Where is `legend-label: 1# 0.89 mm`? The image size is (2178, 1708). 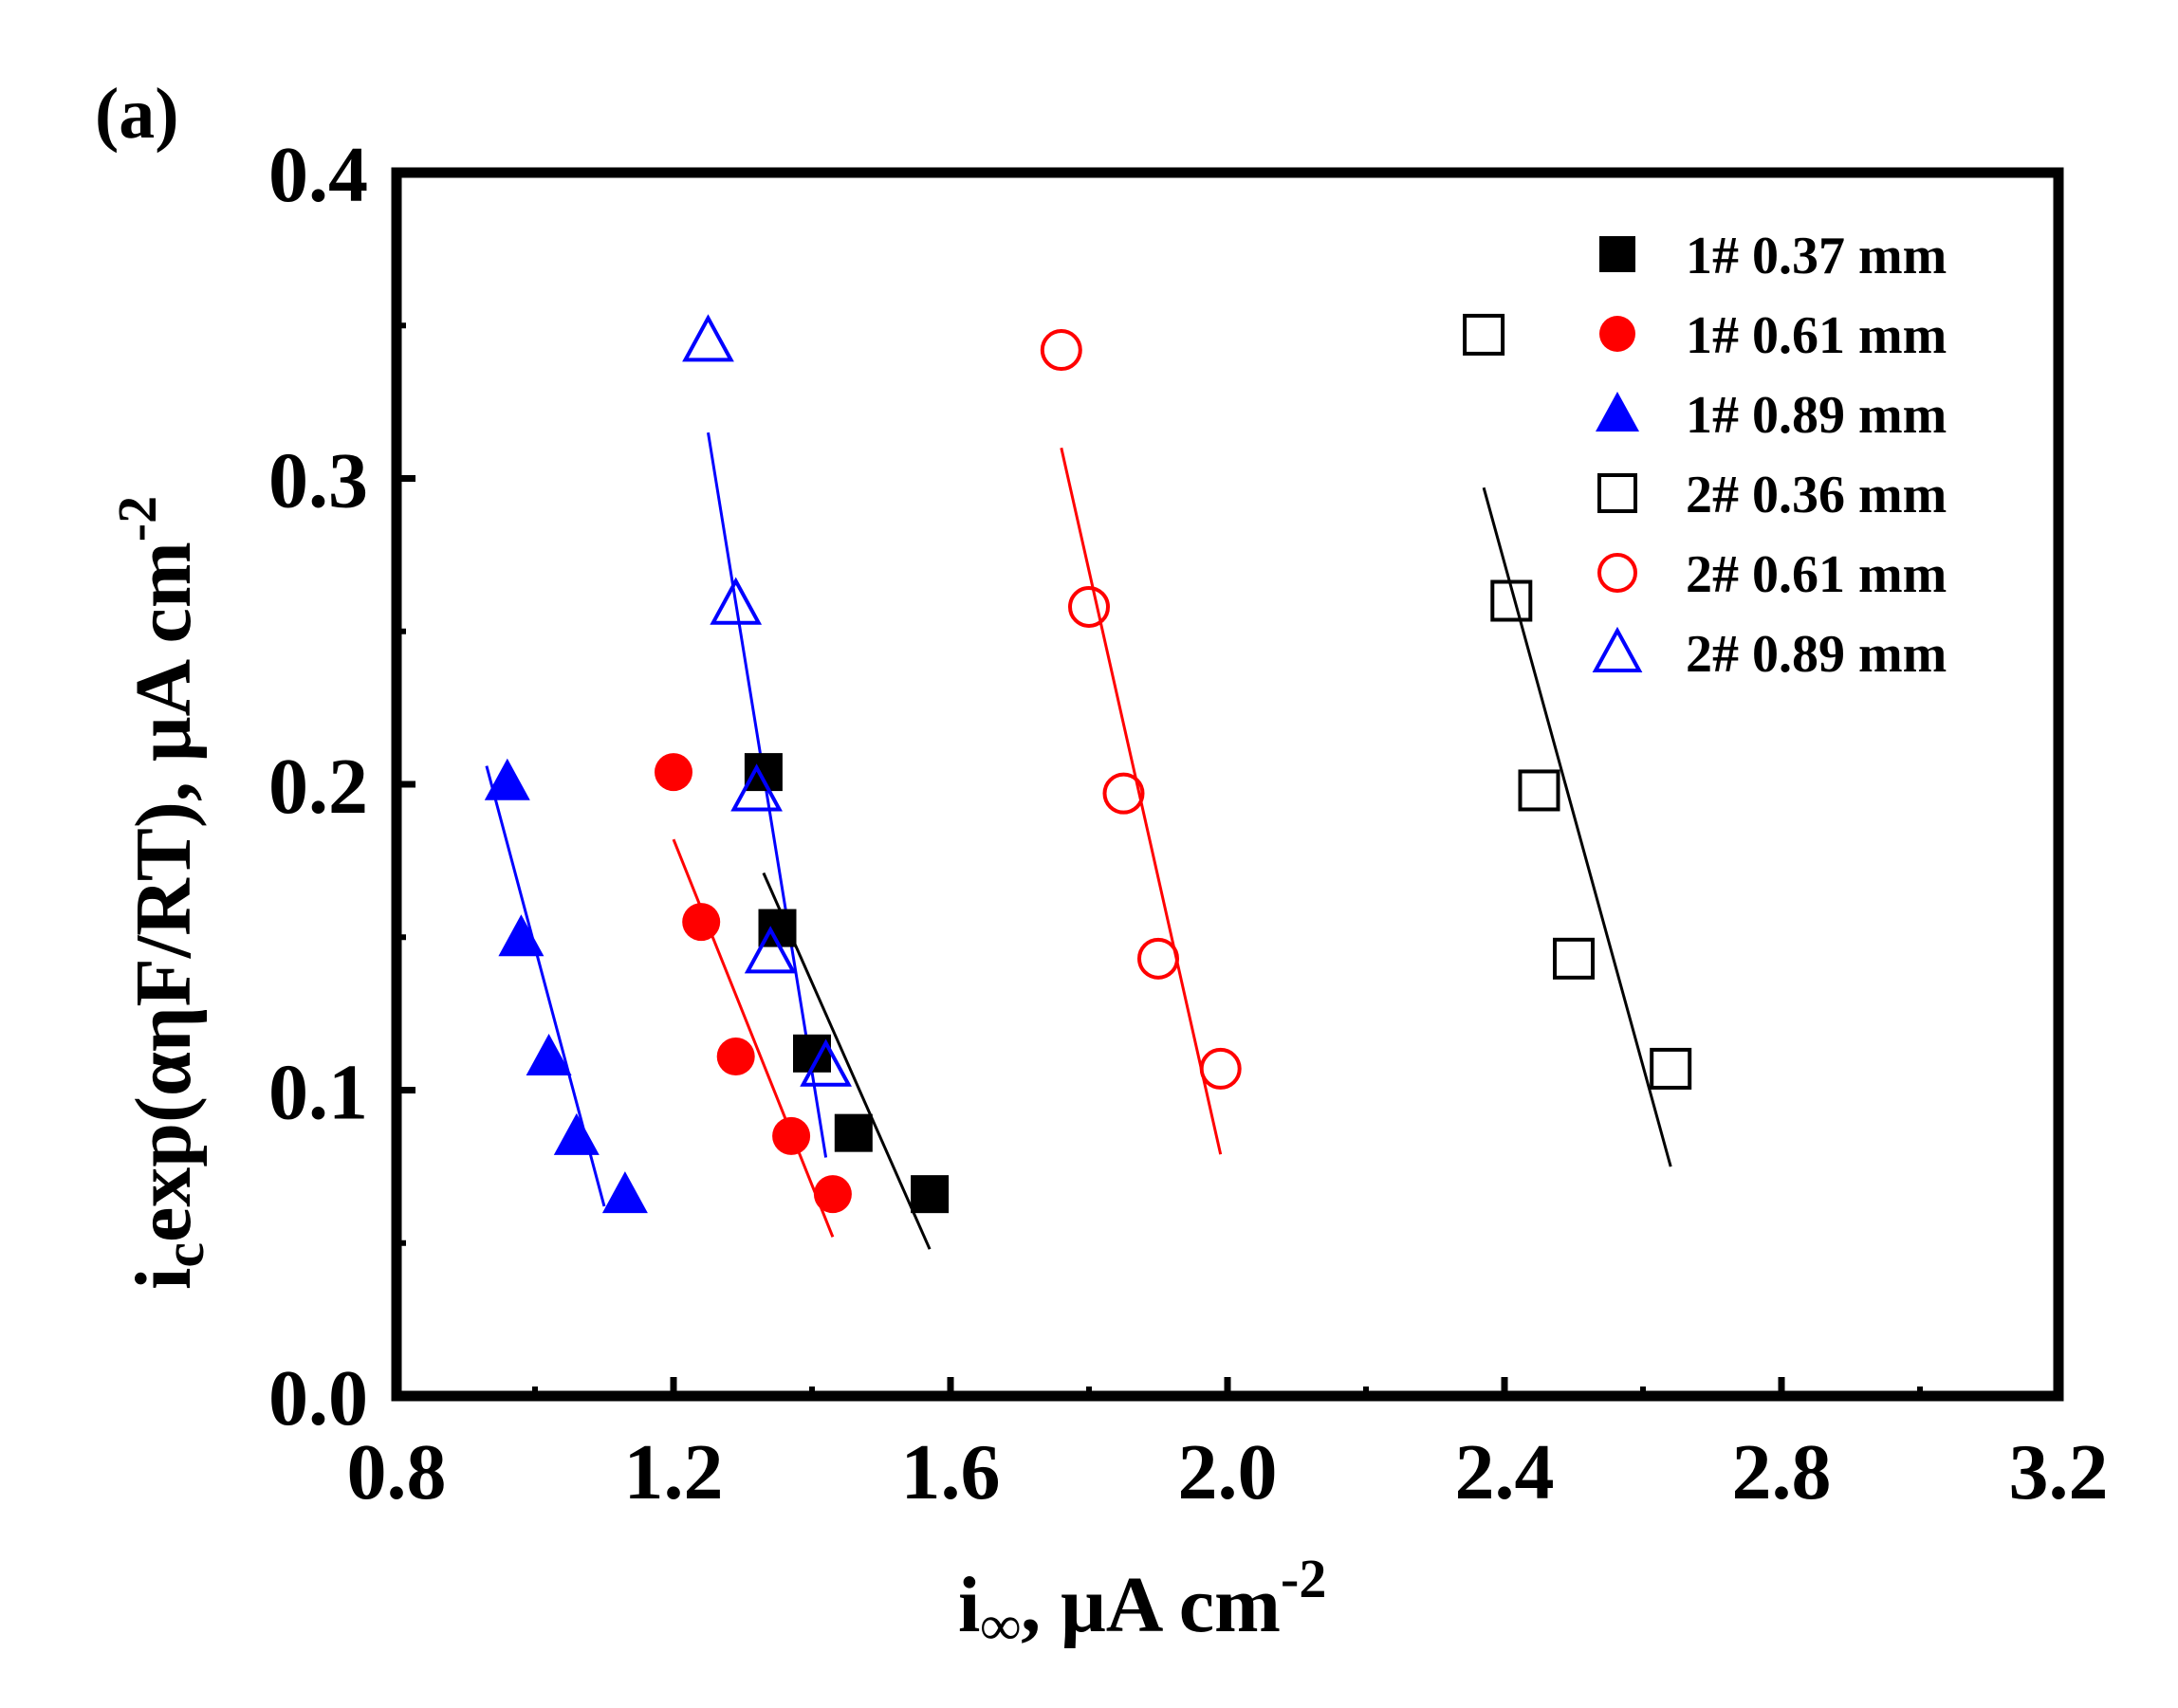
legend-label: 1# 0.89 mm is located at coordinates (1816, 415).